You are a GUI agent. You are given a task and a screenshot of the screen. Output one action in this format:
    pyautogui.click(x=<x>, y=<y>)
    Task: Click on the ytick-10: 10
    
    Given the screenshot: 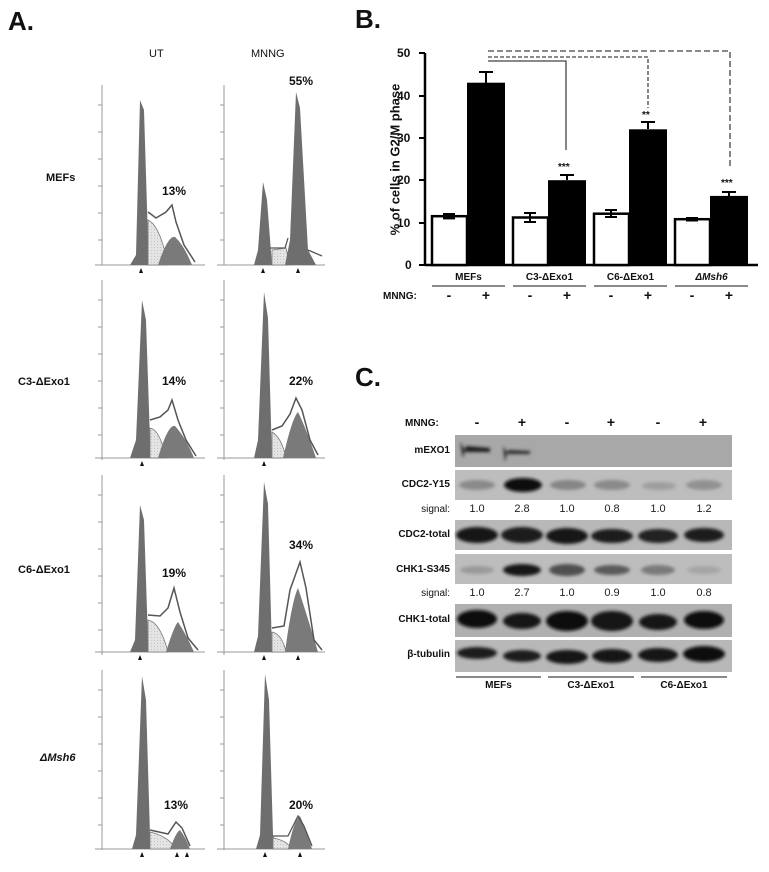 What is the action you would take?
    pyautogui.click(x=404, y=223)
    